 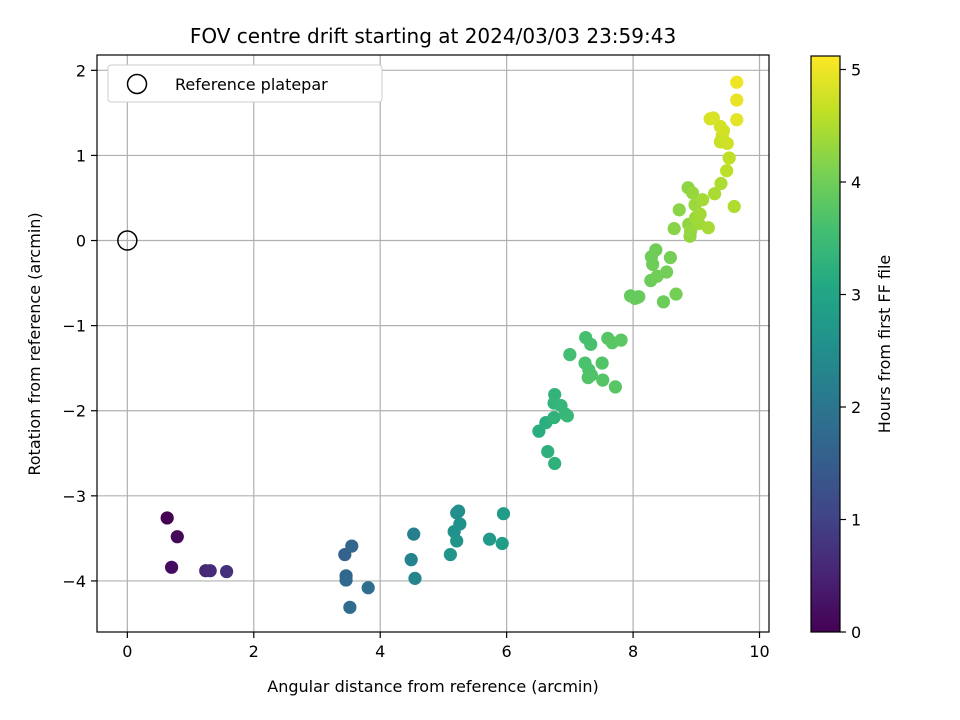 What do you see at coordinates (254, 651) in the screenshot?
I see `x-tick-label: 2` at bounding box center [254, 651].